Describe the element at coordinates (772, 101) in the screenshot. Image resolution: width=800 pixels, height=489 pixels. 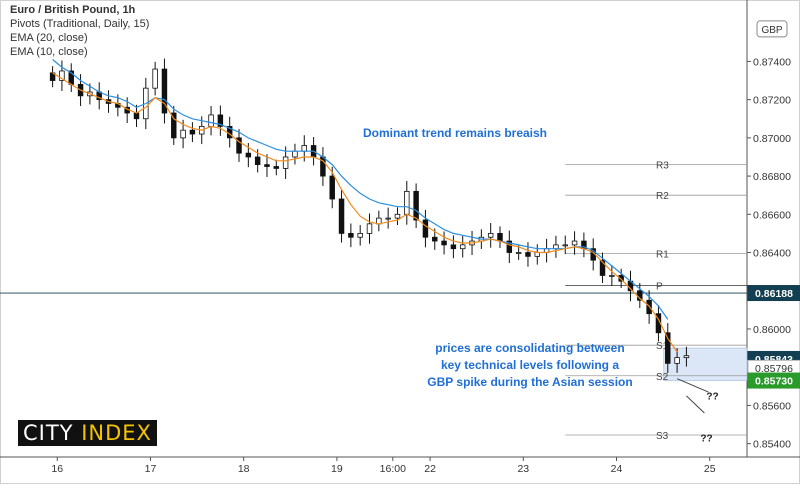
I see `price-tick-label: 0.87200` at that location.